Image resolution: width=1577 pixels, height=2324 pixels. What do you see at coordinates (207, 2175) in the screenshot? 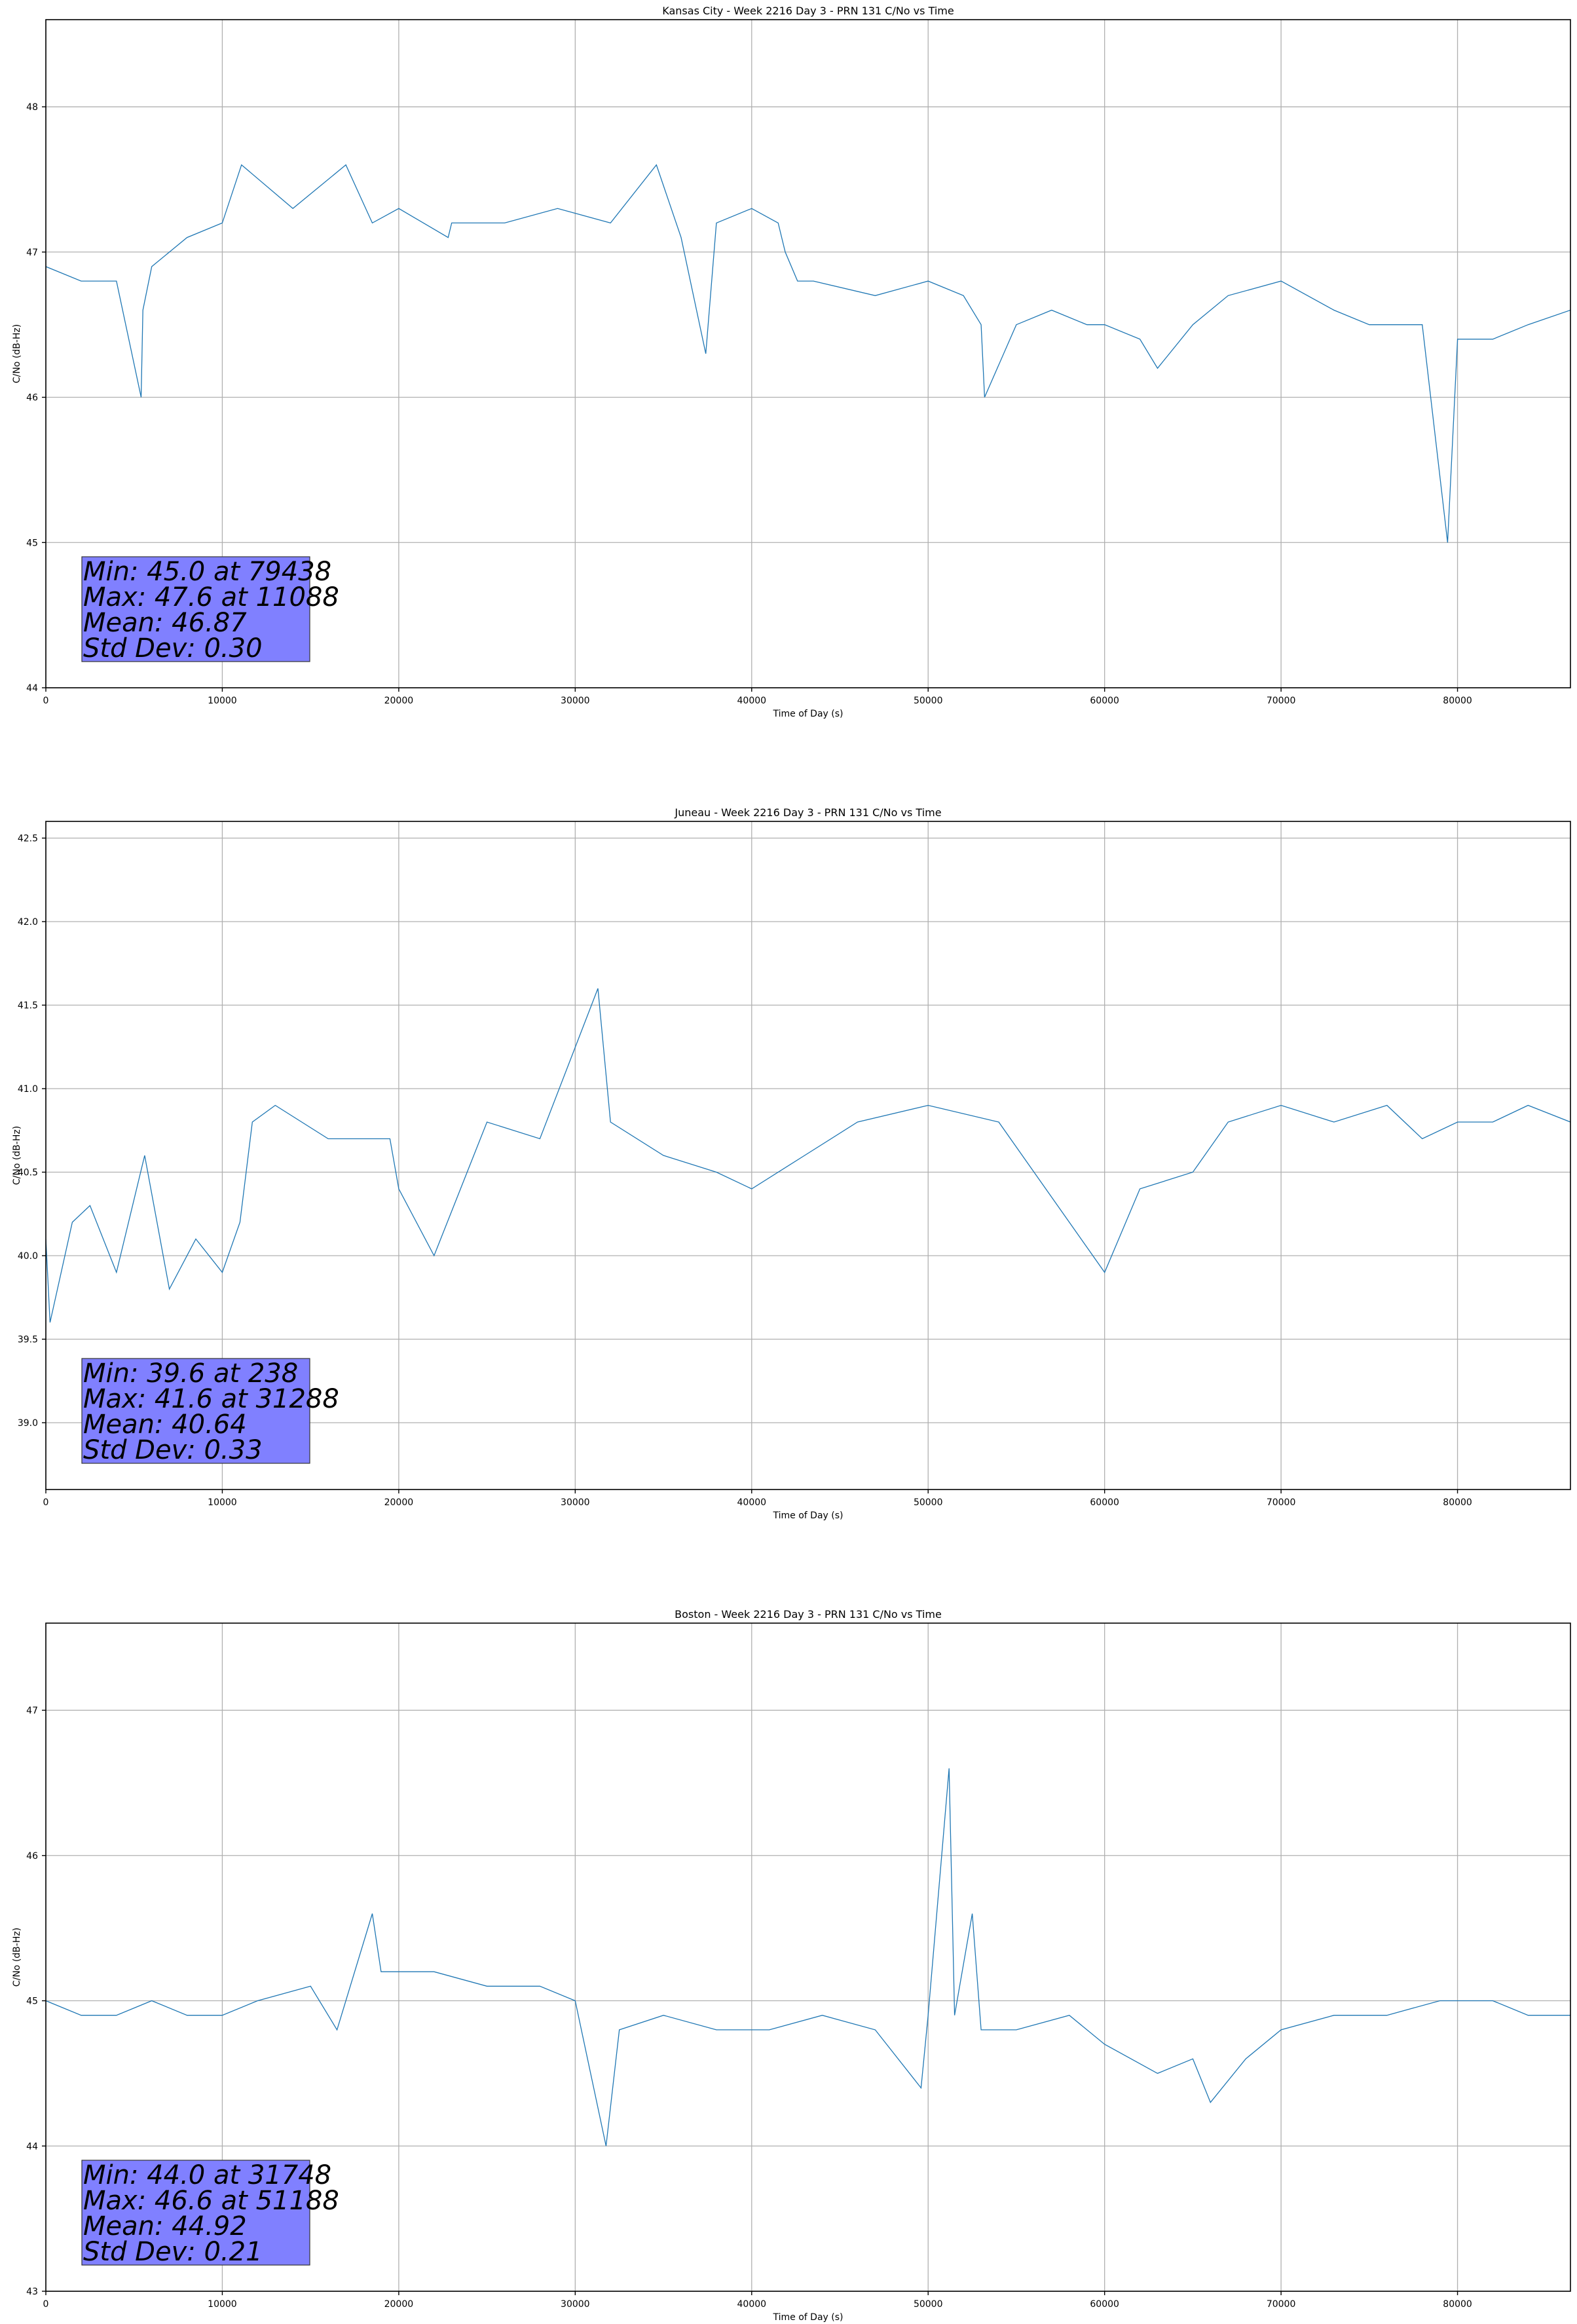
I see `stats-line: Min: 44.0 at 31748` at bounding box center [207, 2175].